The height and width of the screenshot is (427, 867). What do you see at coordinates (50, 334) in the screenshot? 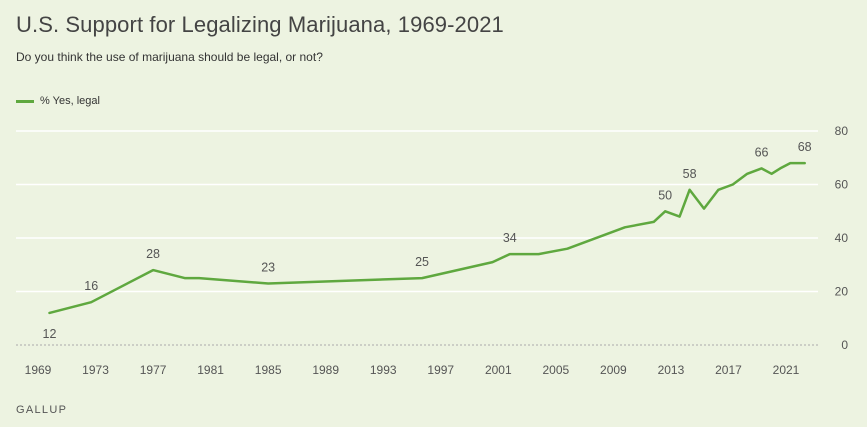
I see `data-label: 12` at bounding box center [50, 334].